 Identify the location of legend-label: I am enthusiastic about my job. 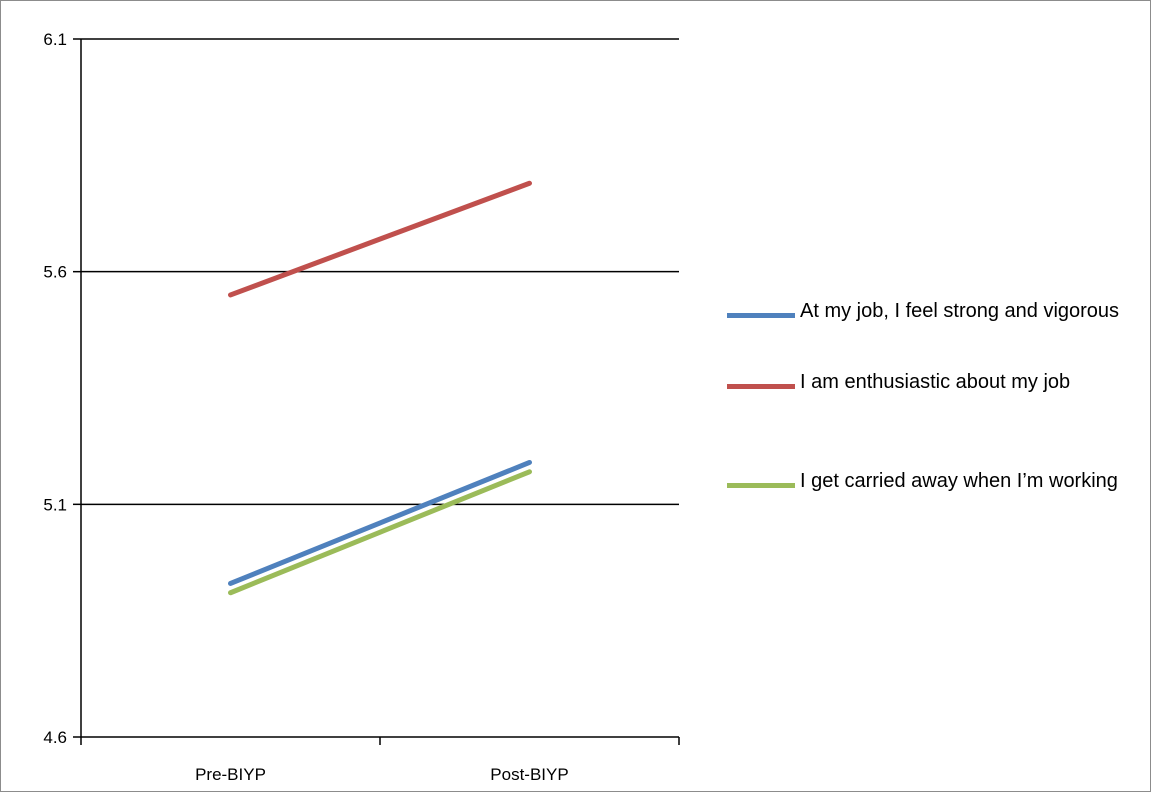
(935, 382).